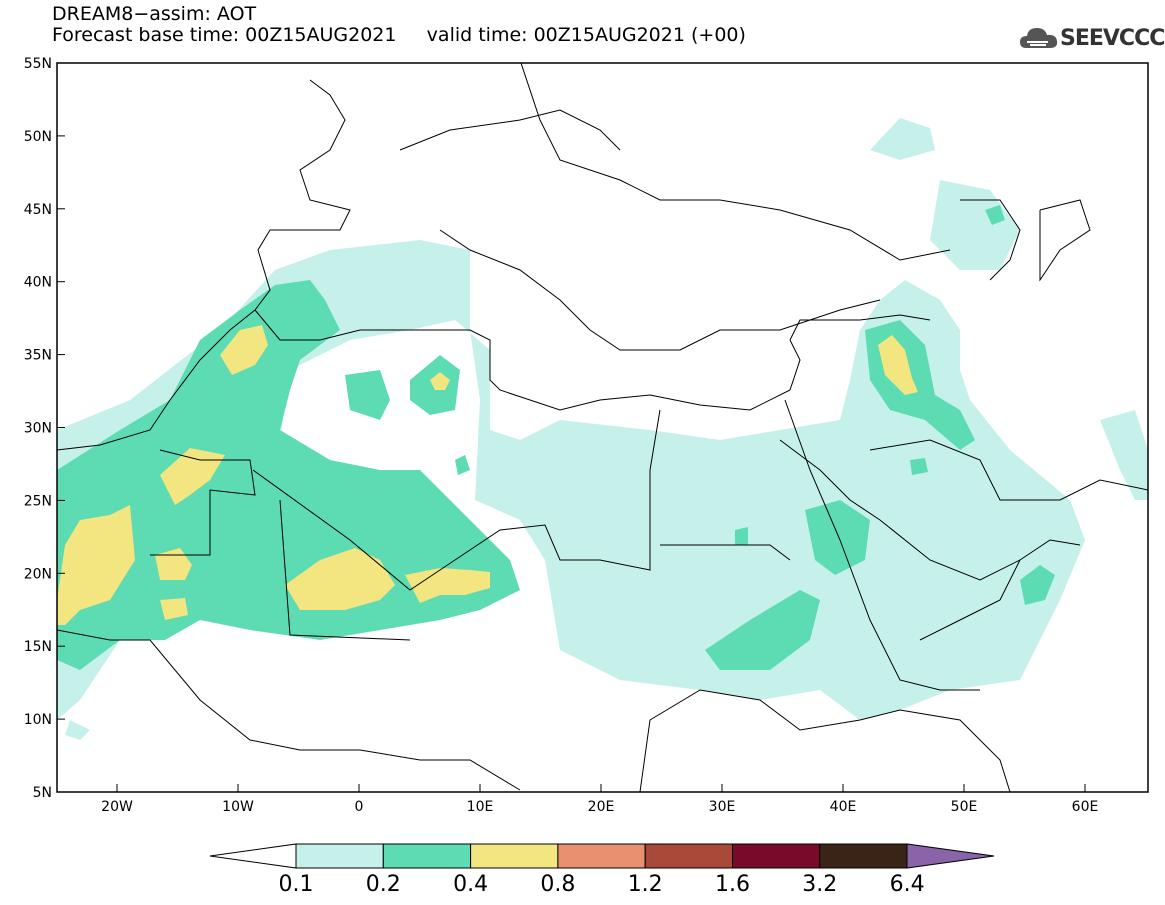  What do you see at coordinates (722, 807) in the screenshot?
I see `lon-label: 30E` at bounding box center [722, 807].